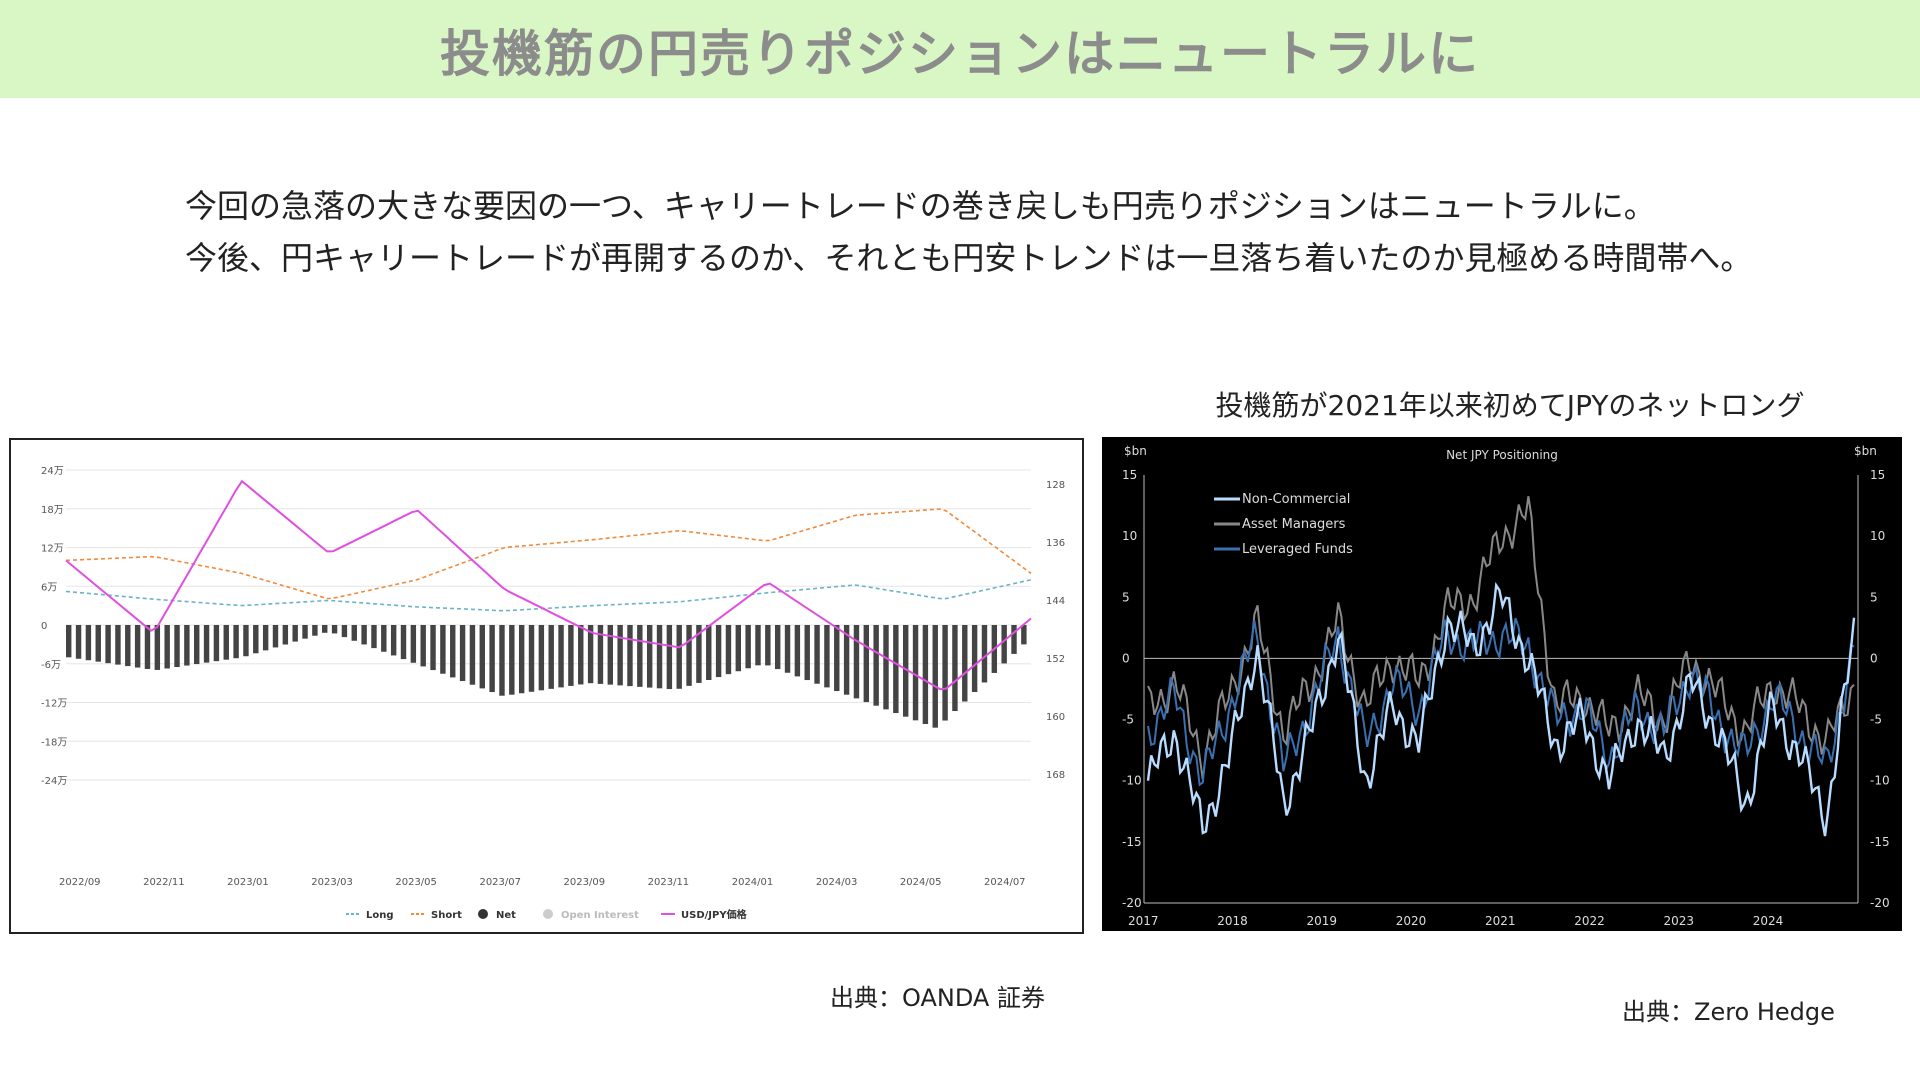 This screenshot has width=1920, height=1080. Describe the element at coordinates (1132, 903) in the screenshot. I see `y-left-tick-label: -20` at that location.